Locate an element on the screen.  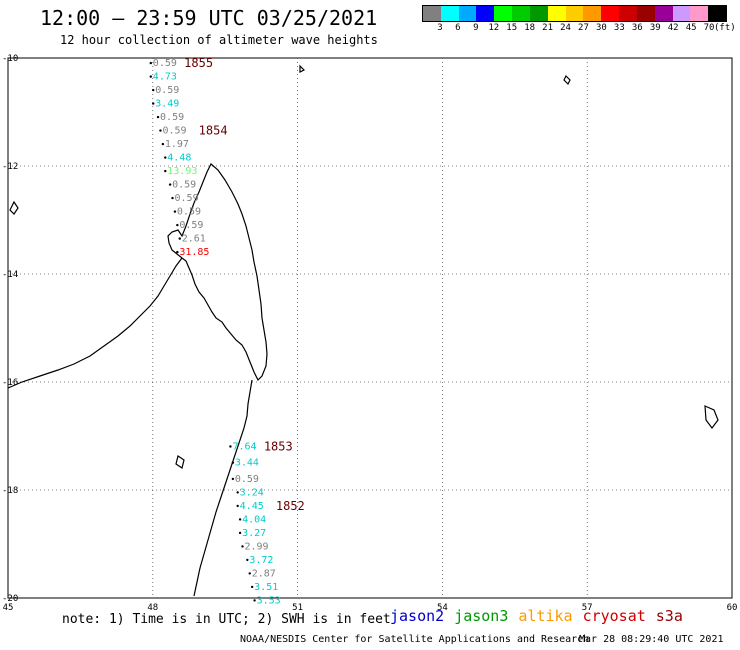
pass-time-label: 1852 is located at coordinates (290, 506).